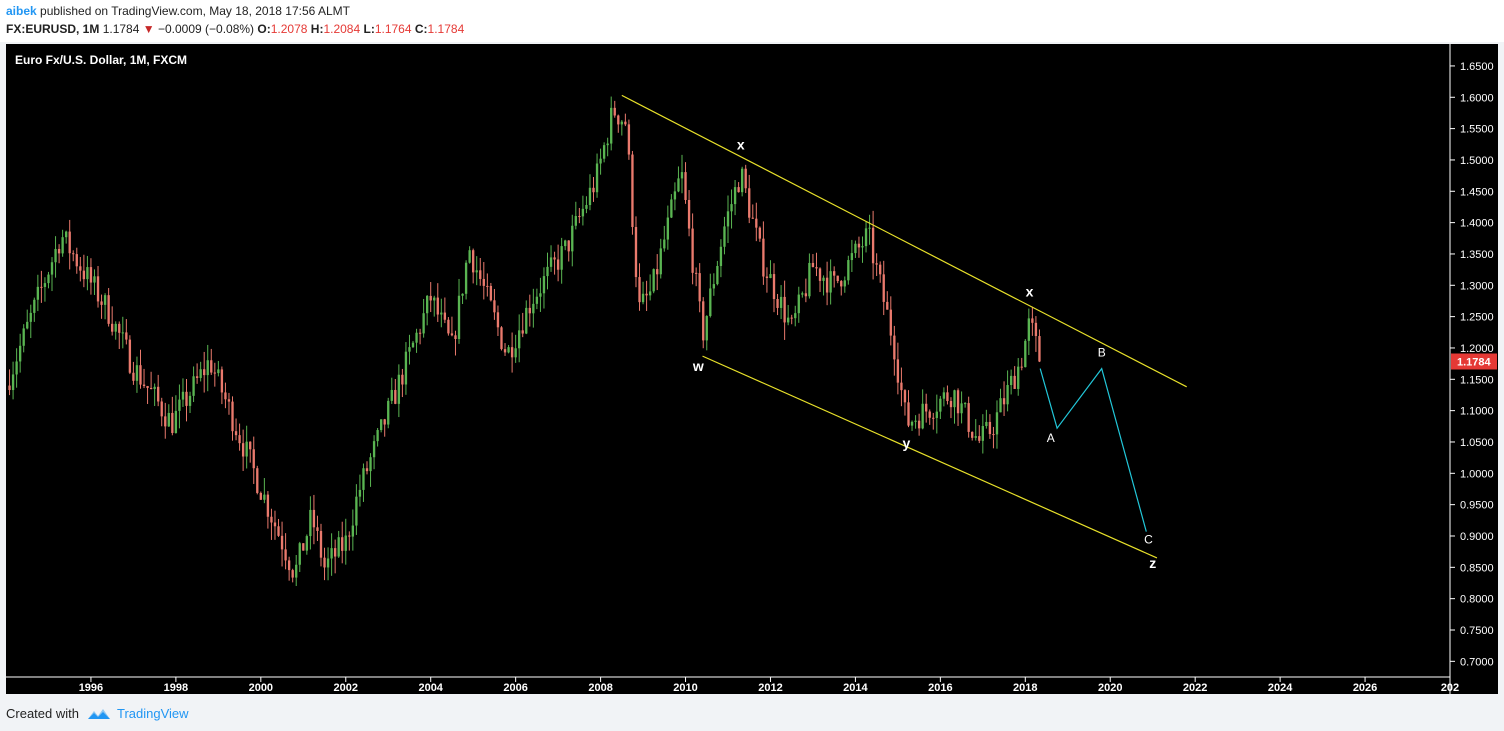 This screenshot has width=1504, height=731. I want to click on low-label: L:, so click(369, 29).